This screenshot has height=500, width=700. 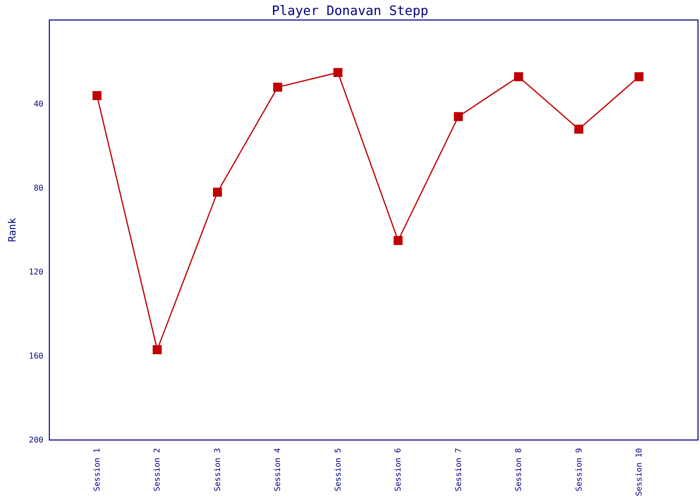 I want to click on x-tick-label: Session 1, so click(x=97, y=470).